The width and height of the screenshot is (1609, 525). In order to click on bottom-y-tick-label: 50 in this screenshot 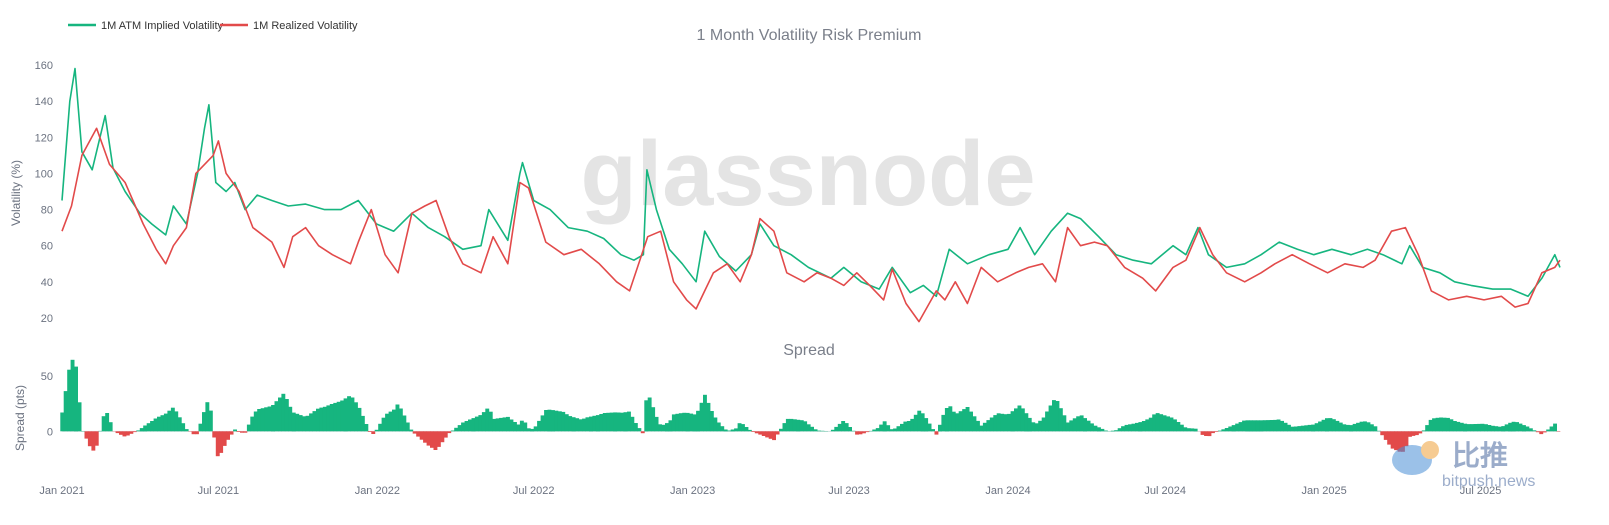, I will do `click(47, 377)`.